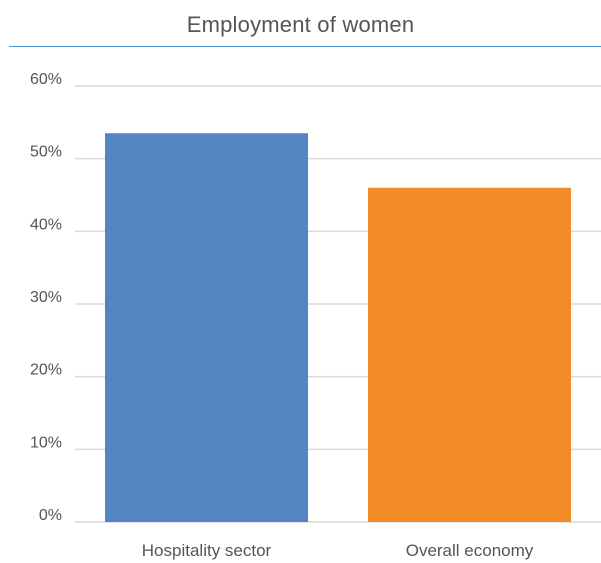  I want to click on y-tick-label: 20%, so click(46, 370).